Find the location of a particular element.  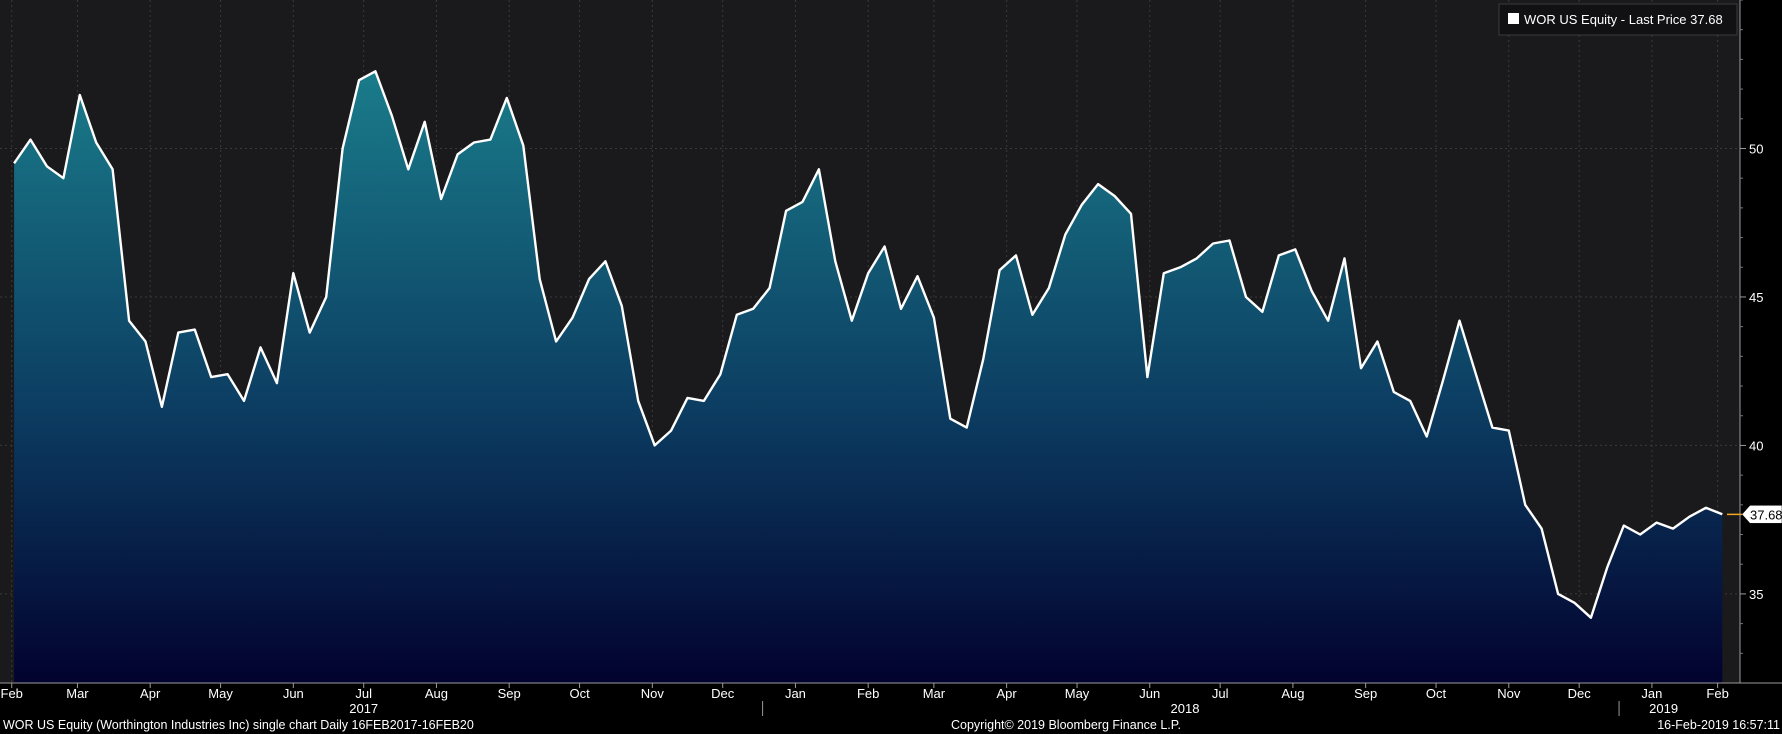

y-tick-label: 35 is located at coordinates (1756, 594).